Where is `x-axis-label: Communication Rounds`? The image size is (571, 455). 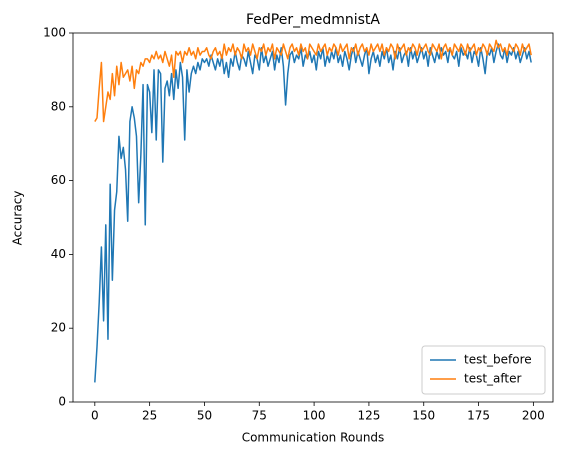
x-axis-label: Communication Rounds is located at coordinates (313, 438).